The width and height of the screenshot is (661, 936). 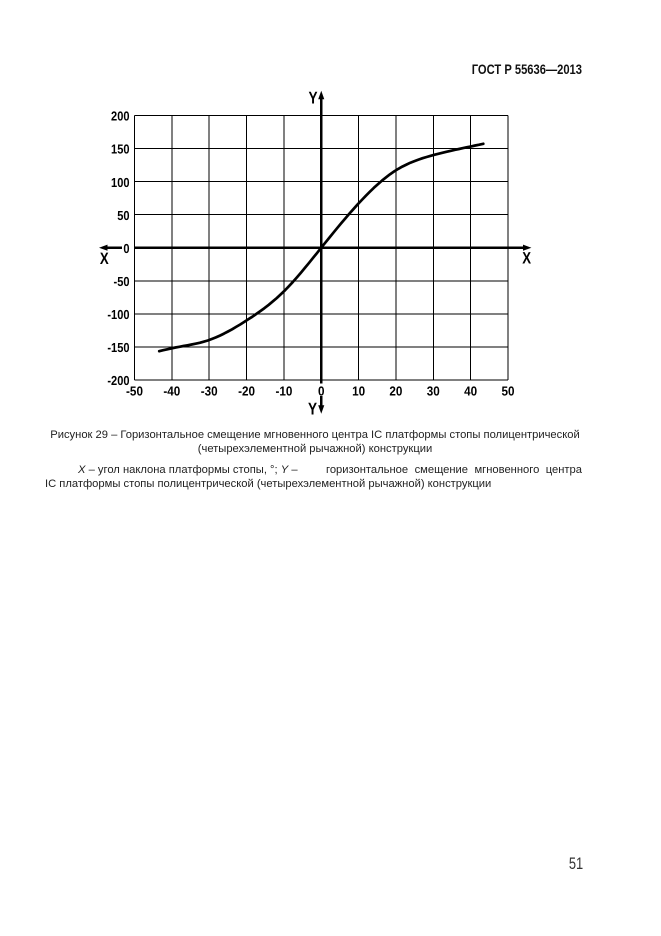 What do you see at coordinates (209, 390) in the screenshot?
I see `svg-text: -30` at bounding box center [209, 390].